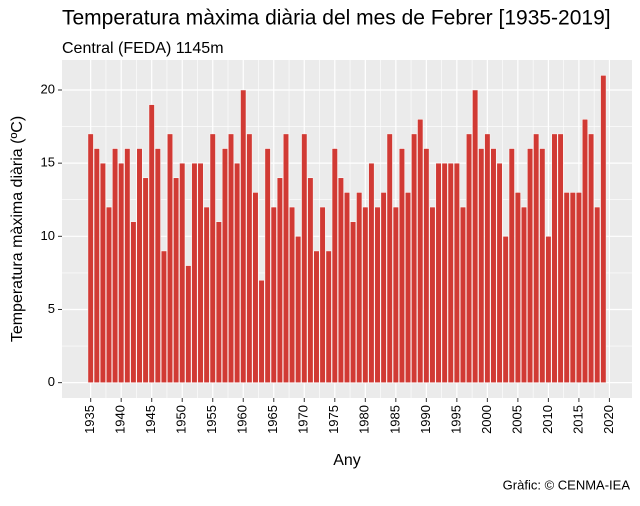  I want to click on y-tick-label: 0, so click(51, 381).